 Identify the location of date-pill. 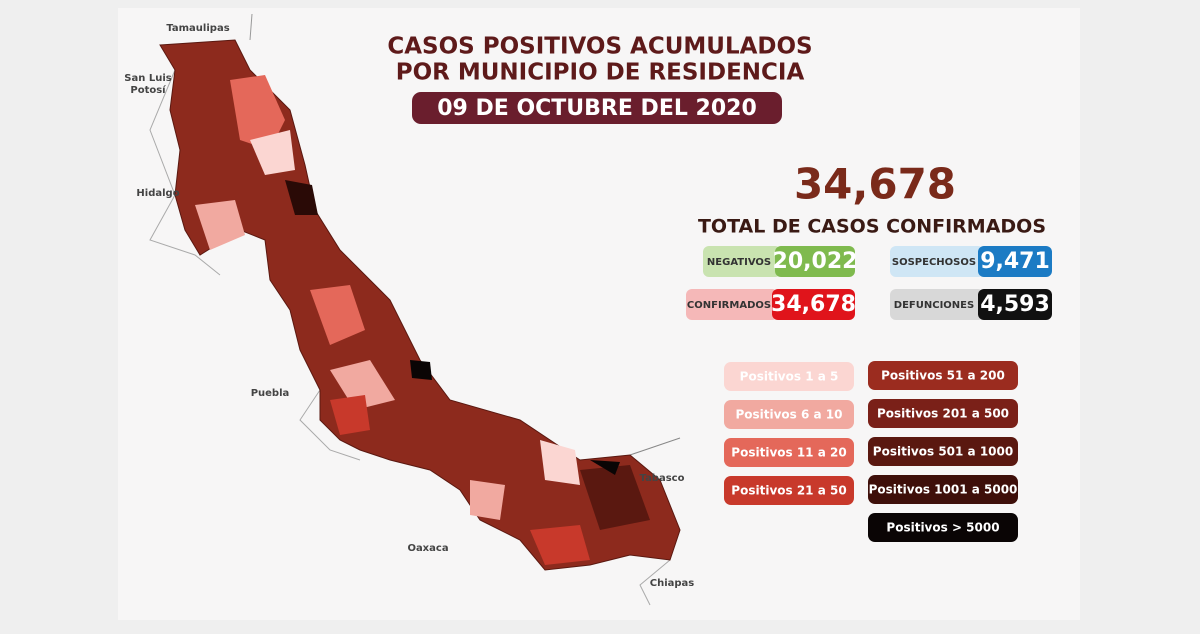
(597, 108).